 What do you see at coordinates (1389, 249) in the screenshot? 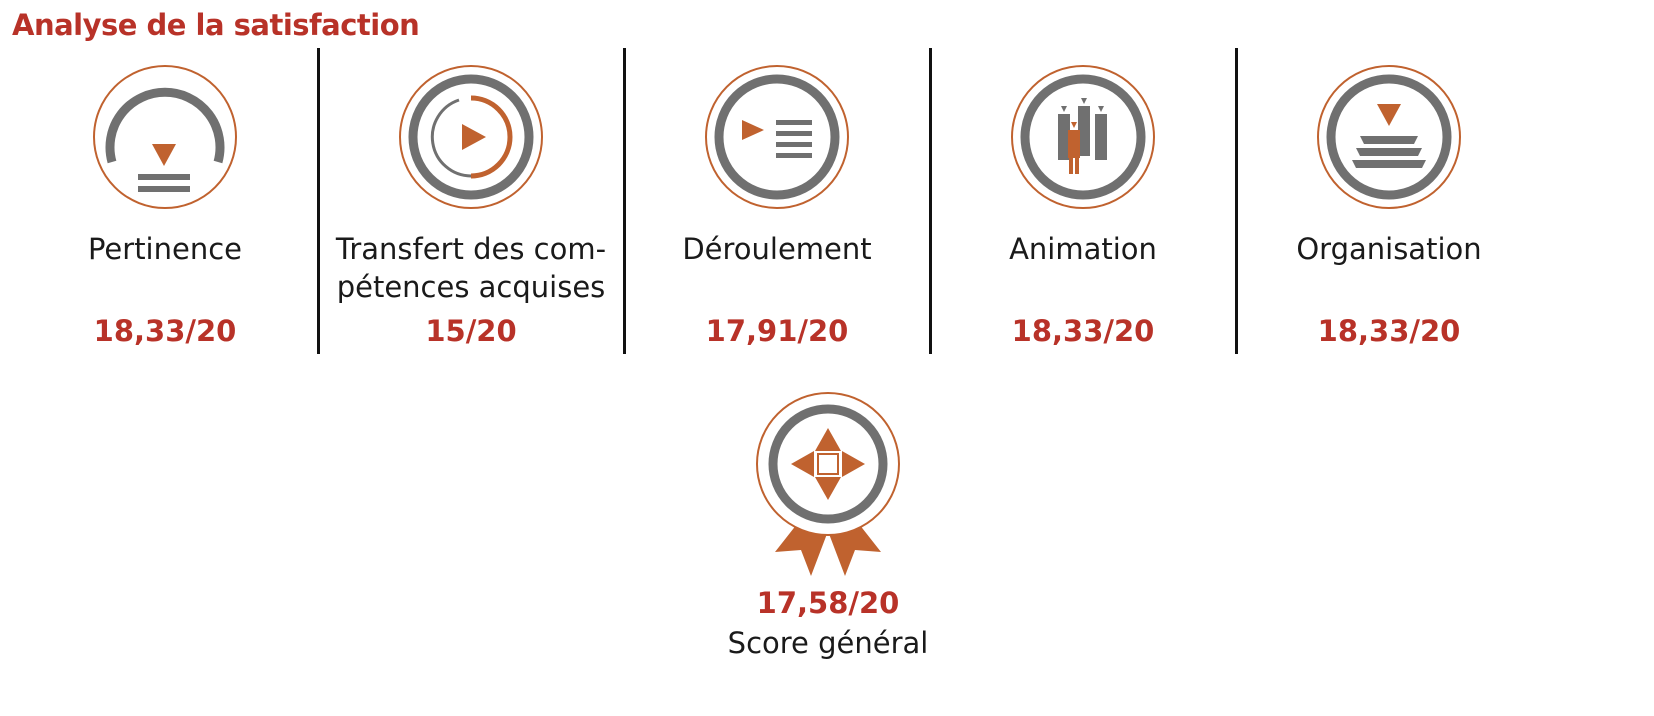
I see `criterion-label: Organisation` at bounding box center [1389, 249].